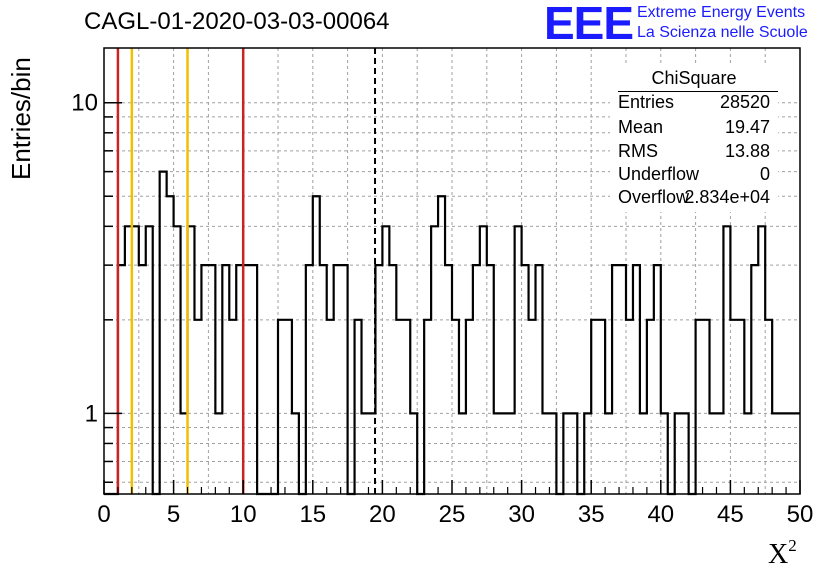  I want to click on logo-mark: EEE, so click(589, 24).